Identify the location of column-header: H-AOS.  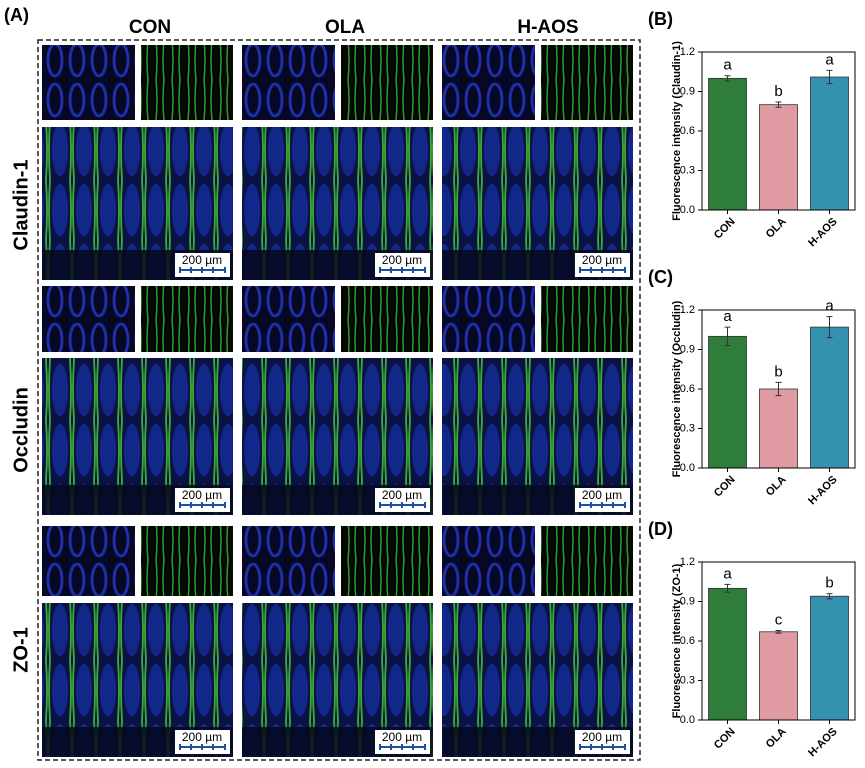
(547, 27).